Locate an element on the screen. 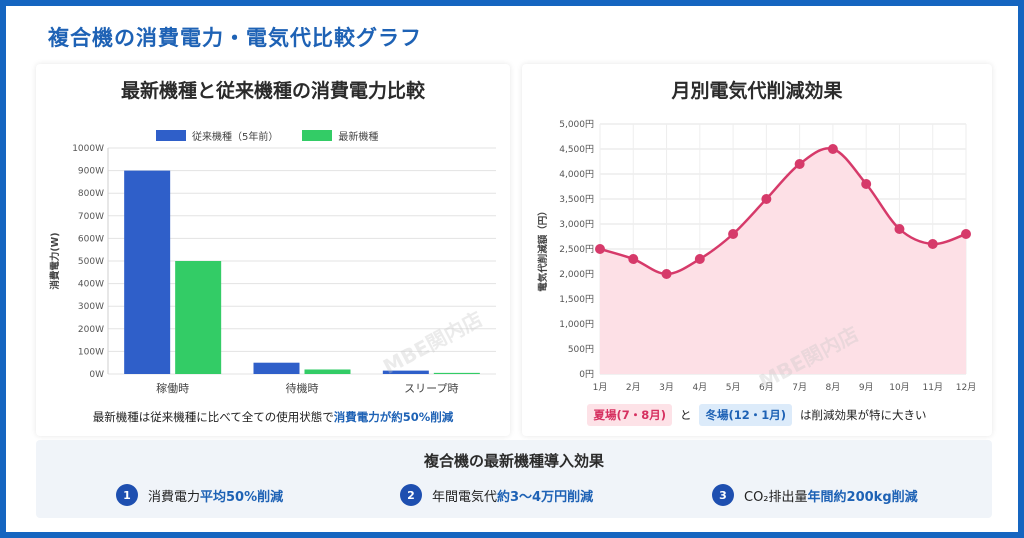 Image resolution: width=1024 pixels, height=538 pixels. line-y-tick-label: 1,500円 is located at coordinates (576, 299).